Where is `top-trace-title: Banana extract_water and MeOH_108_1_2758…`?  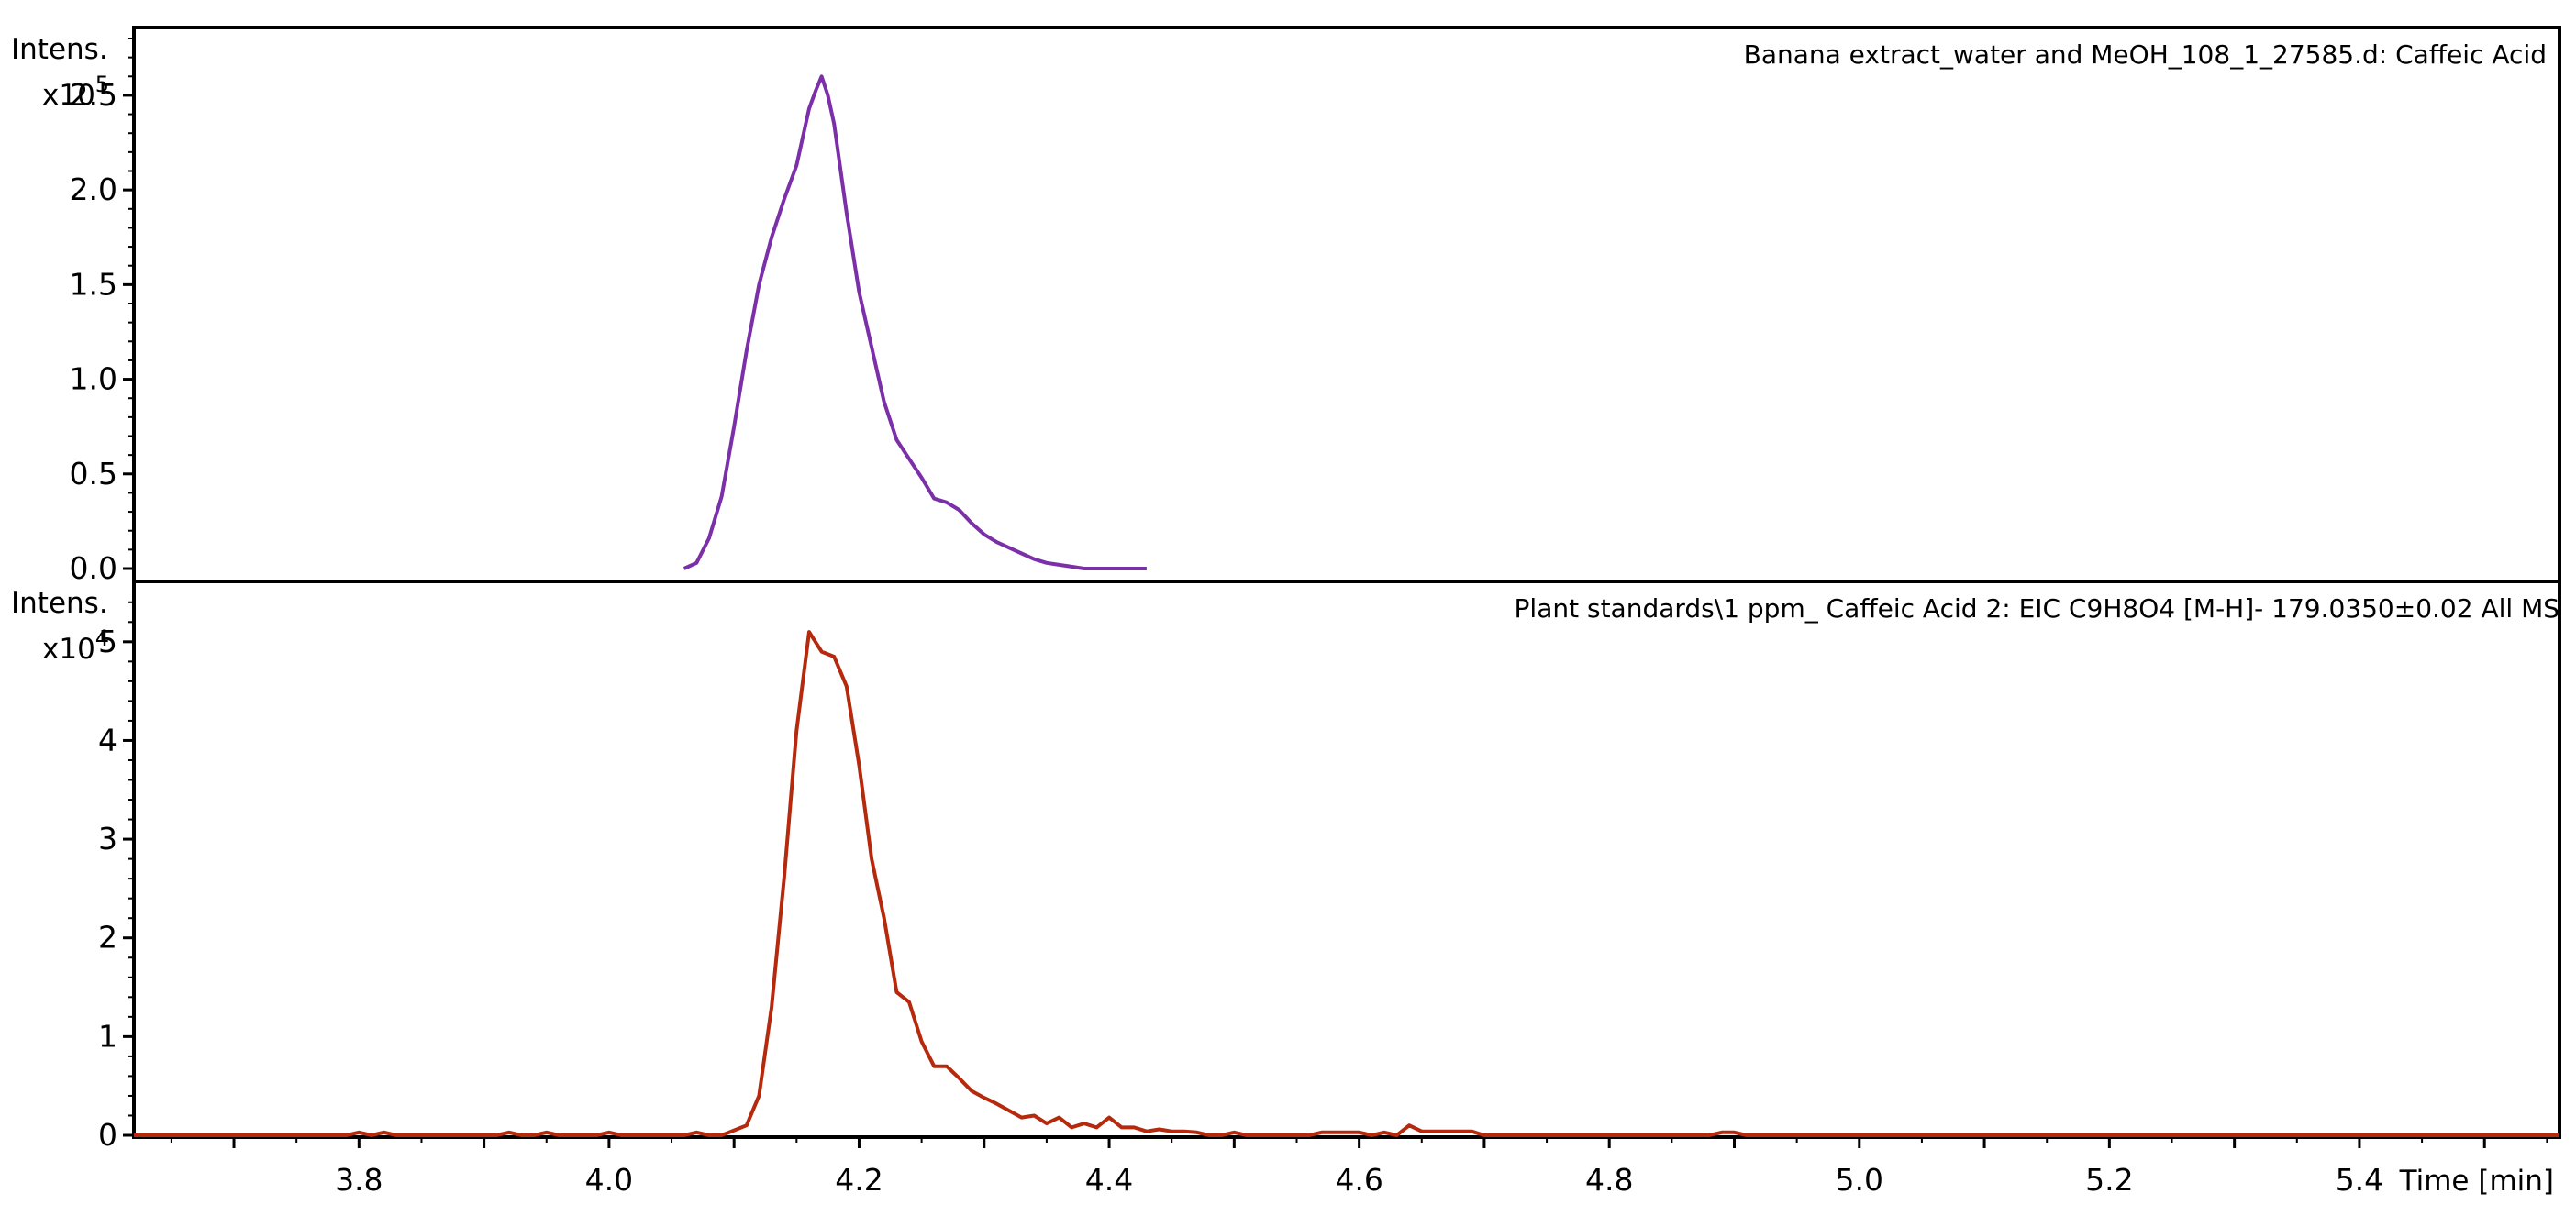
top-trace-title: Banana extract_water and MeOH_108_1_2758… is located at coordinates (2145, 54).